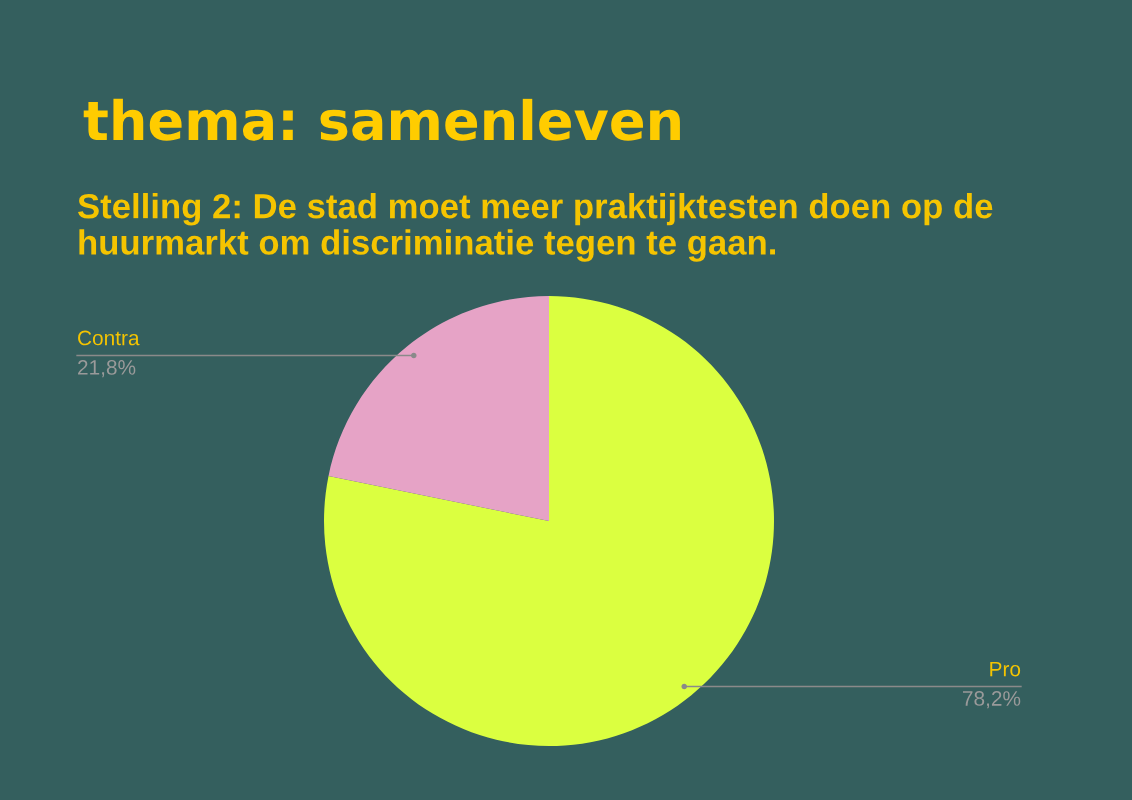 The width and height of the screenshot is (1132, 800). What do you see at coordinates (109, 338) in the screenshot?
I see `slice-label: Contra` at bounding box center [109, 338].